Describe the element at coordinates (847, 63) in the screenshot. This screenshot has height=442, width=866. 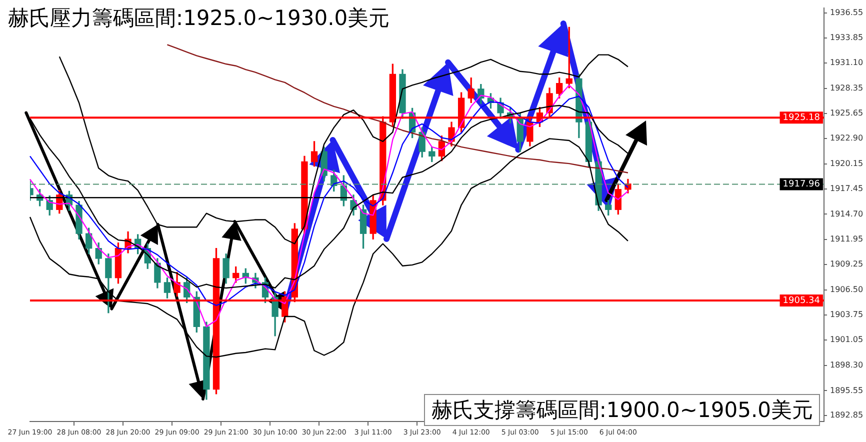
I see `y-tick-label: 1931.10` at that location.